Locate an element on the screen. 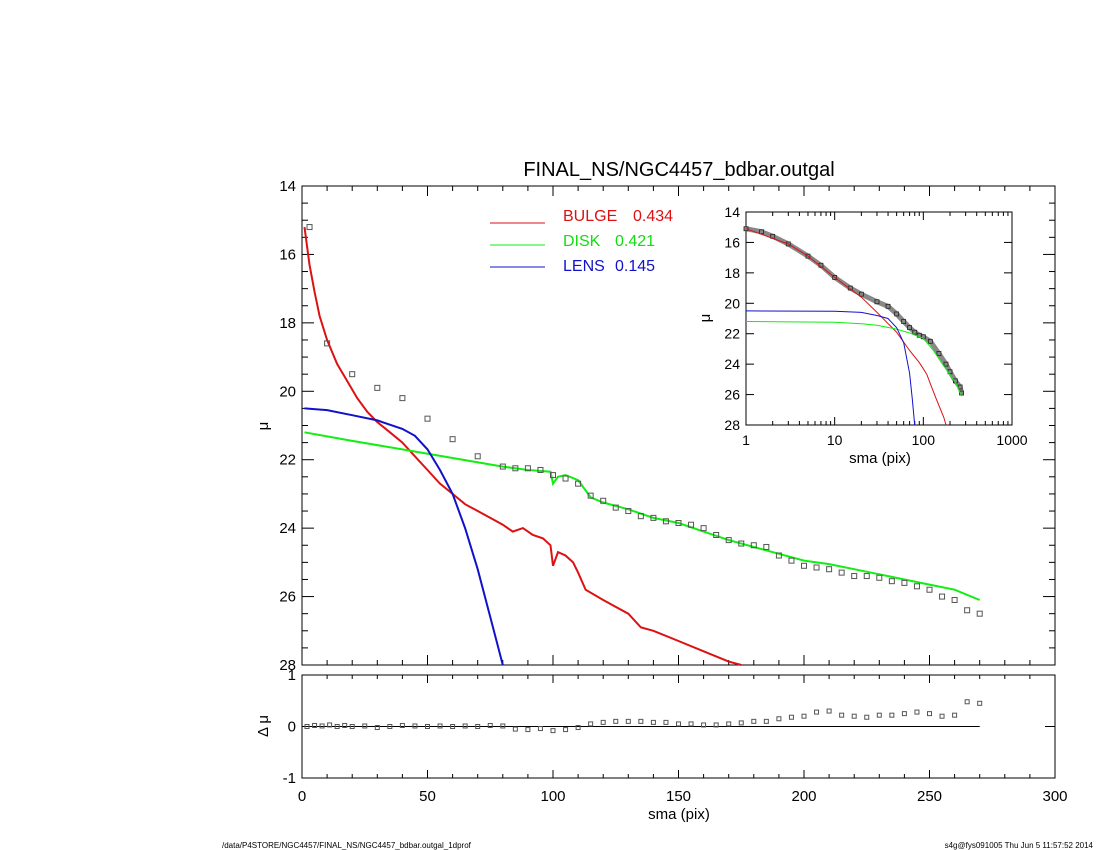 The image size is (1100, 850). residual-x-axis-label: sma (pix) is located at coordinates (679, 814).